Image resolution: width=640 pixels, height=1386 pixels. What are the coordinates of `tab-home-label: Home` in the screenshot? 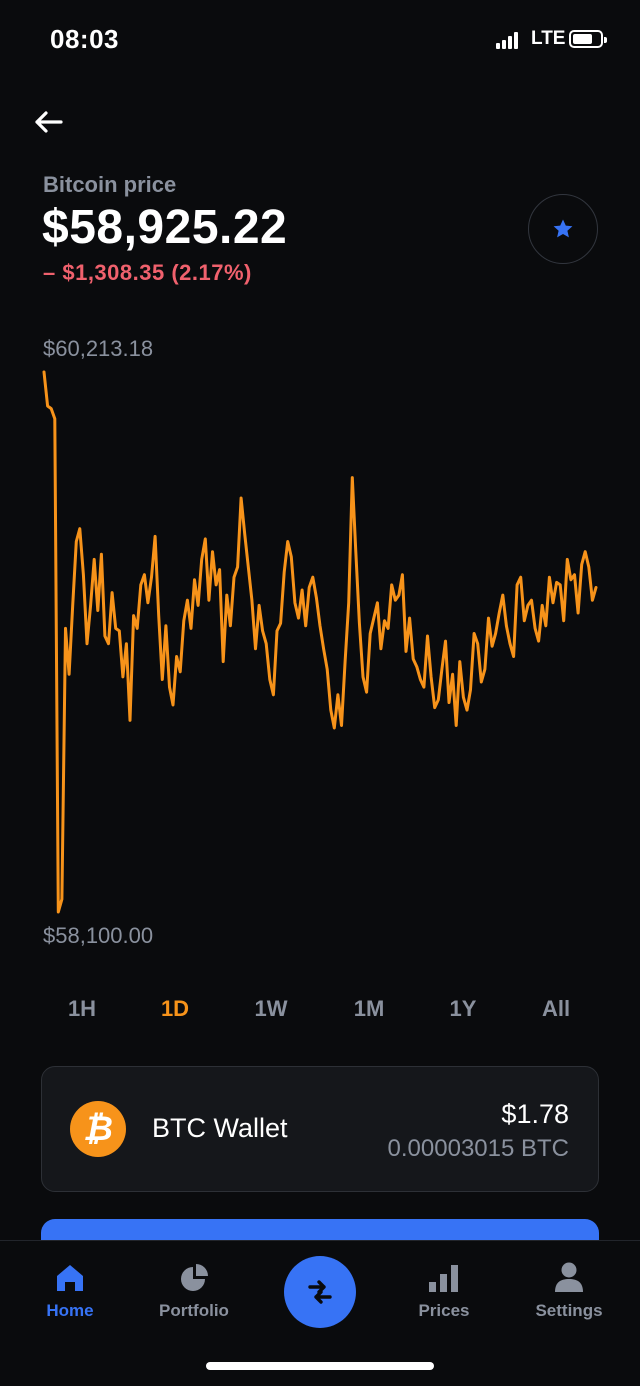 It's located at (70, 1310).